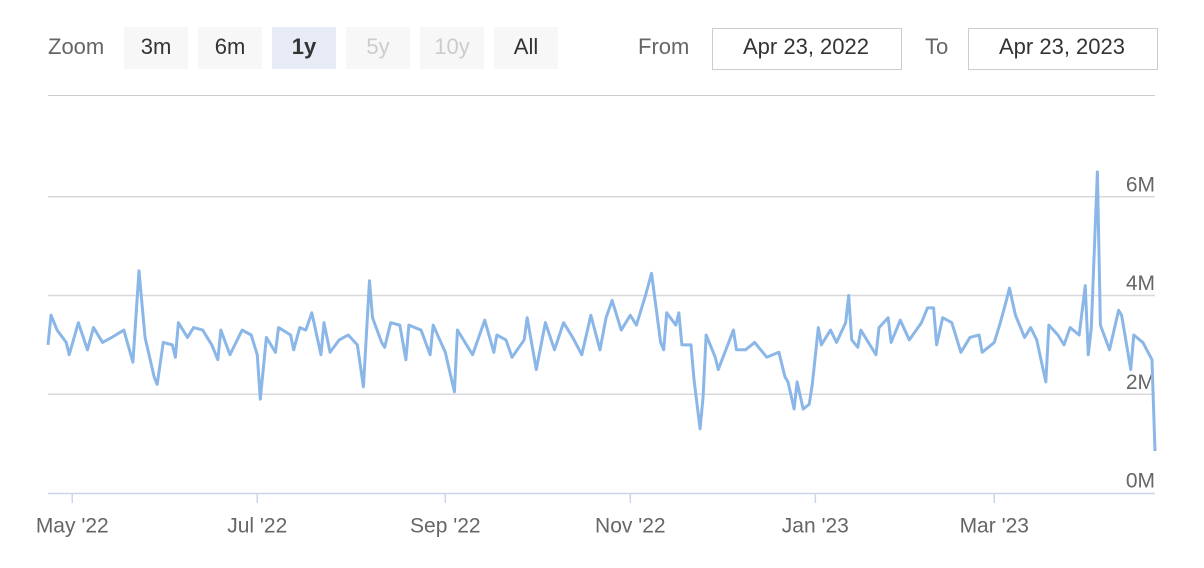  I want to click on x-tick-label: May '22, so click(72, 526).